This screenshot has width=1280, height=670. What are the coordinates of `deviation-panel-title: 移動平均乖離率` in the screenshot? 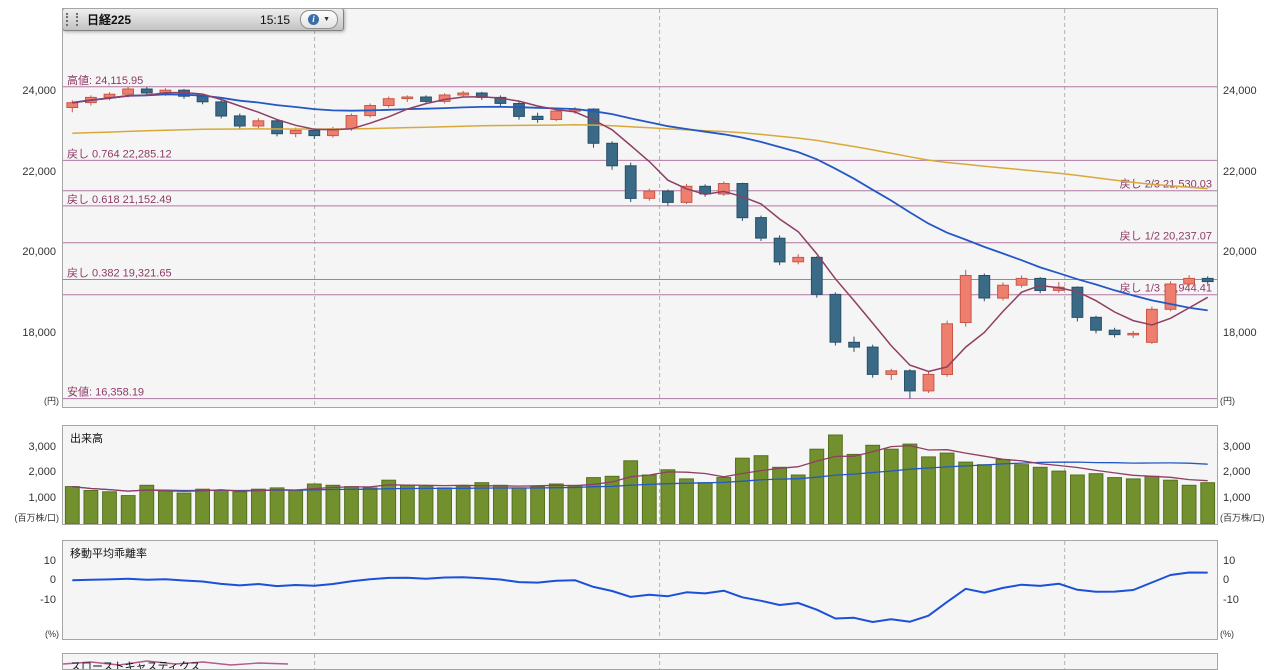 It's located at (108, 554).